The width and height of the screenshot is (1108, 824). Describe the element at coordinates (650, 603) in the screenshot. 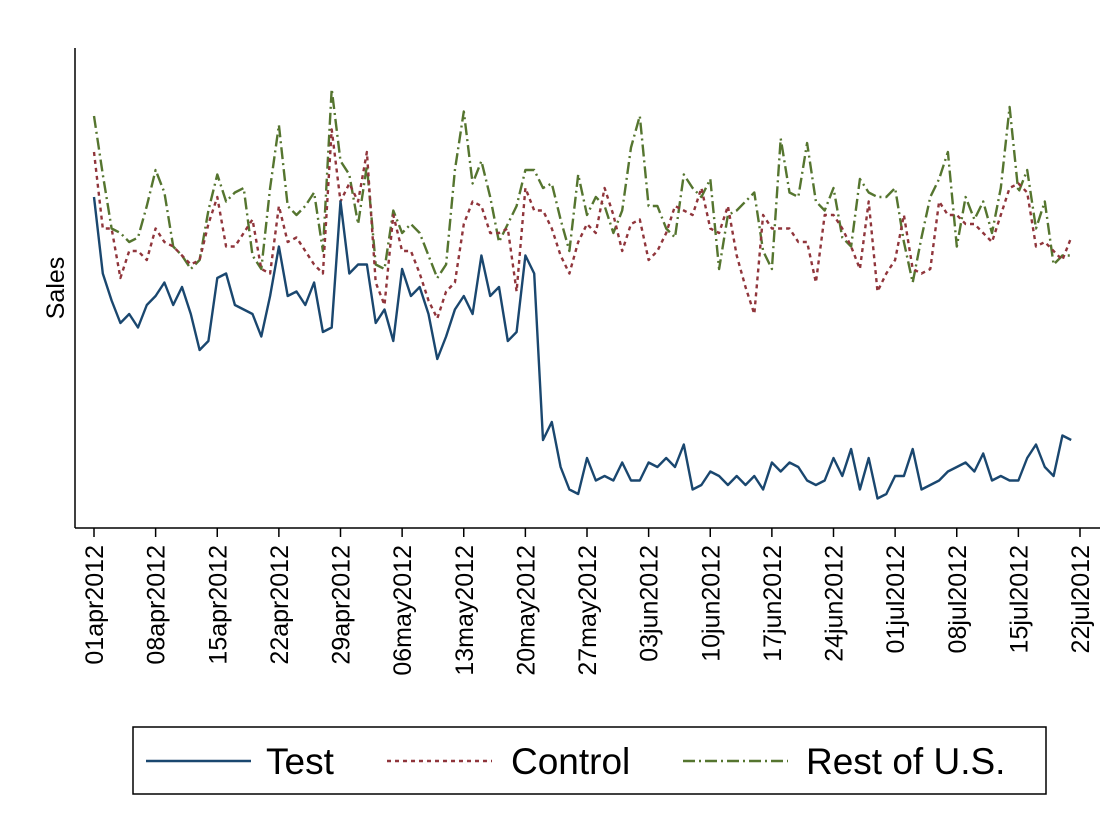

I see `x-tick-label: 03jun2012` at that location.